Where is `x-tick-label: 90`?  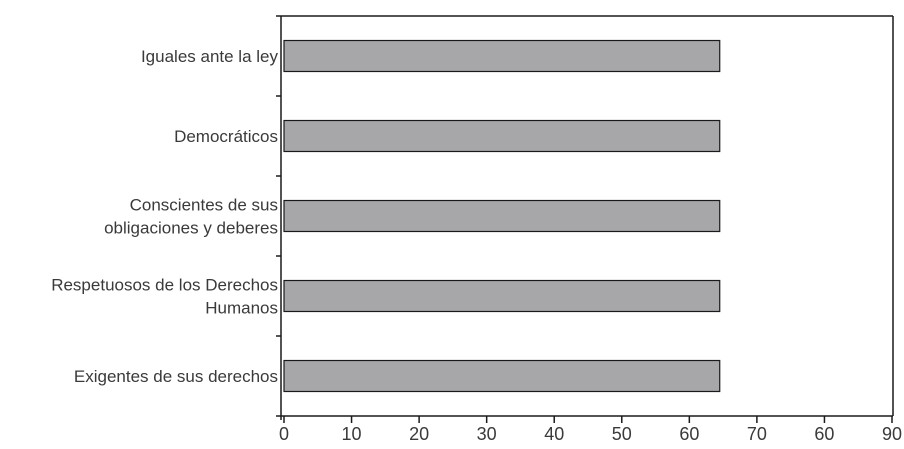
x-tick-label: 90 is located at coordinates (892, 434).